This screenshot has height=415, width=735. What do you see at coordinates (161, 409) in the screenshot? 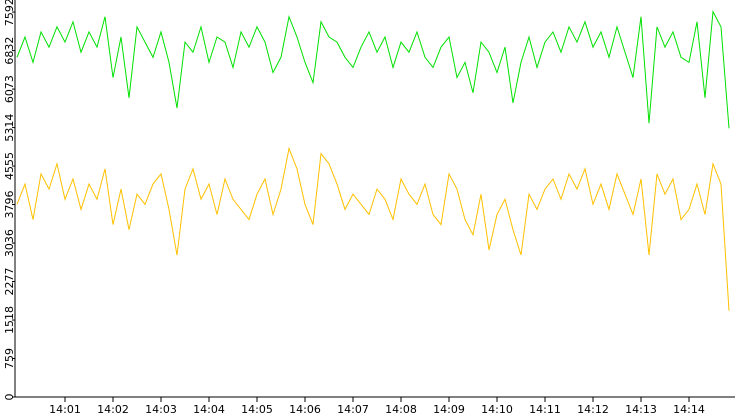
I see `x-tick-label: 14:03` at bounding box center [161, 409].